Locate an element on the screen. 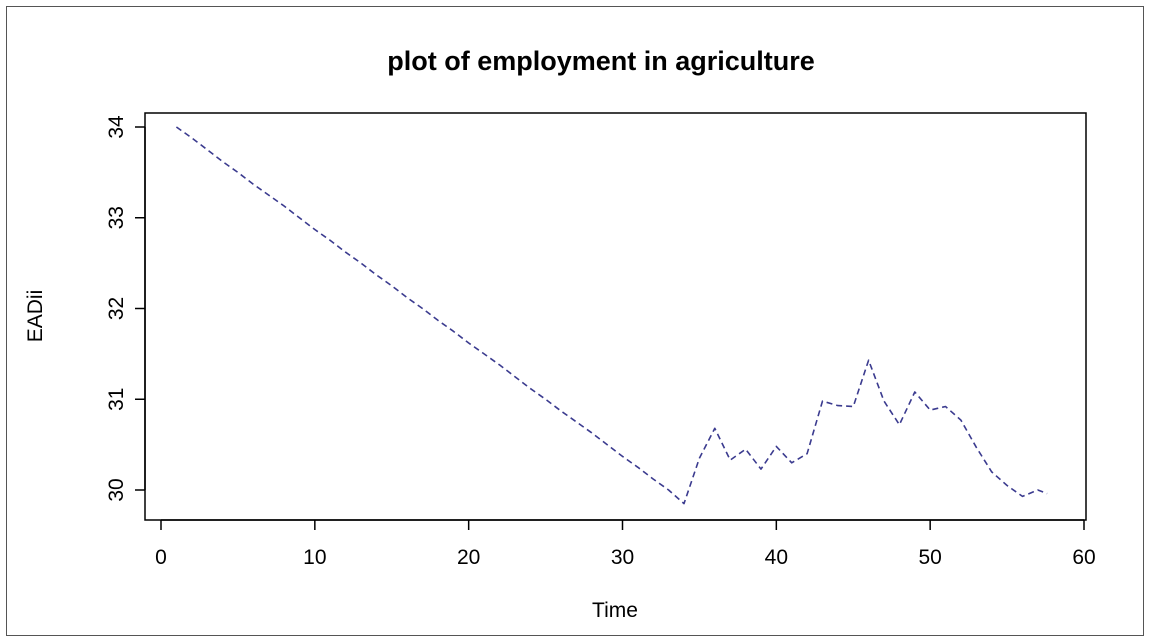 This screenshot has width=1152, height=642. y-tick-label: 33 is located at coordinates (116, 217).